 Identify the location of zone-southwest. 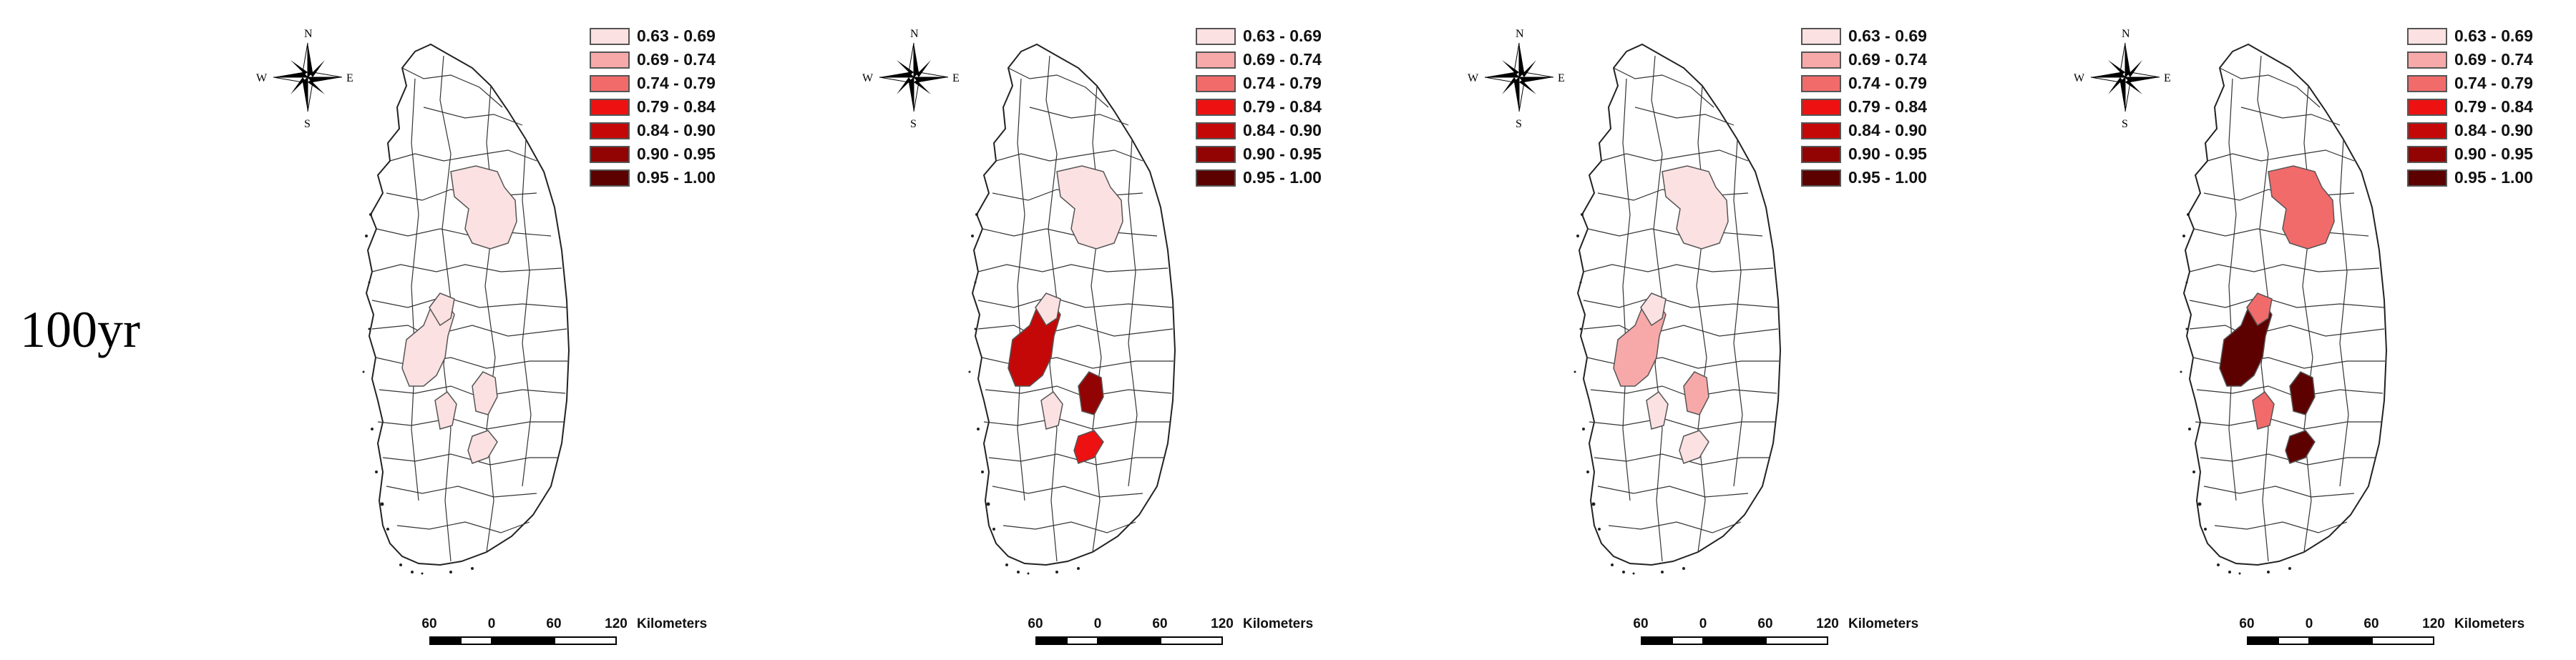
(2263, 410).